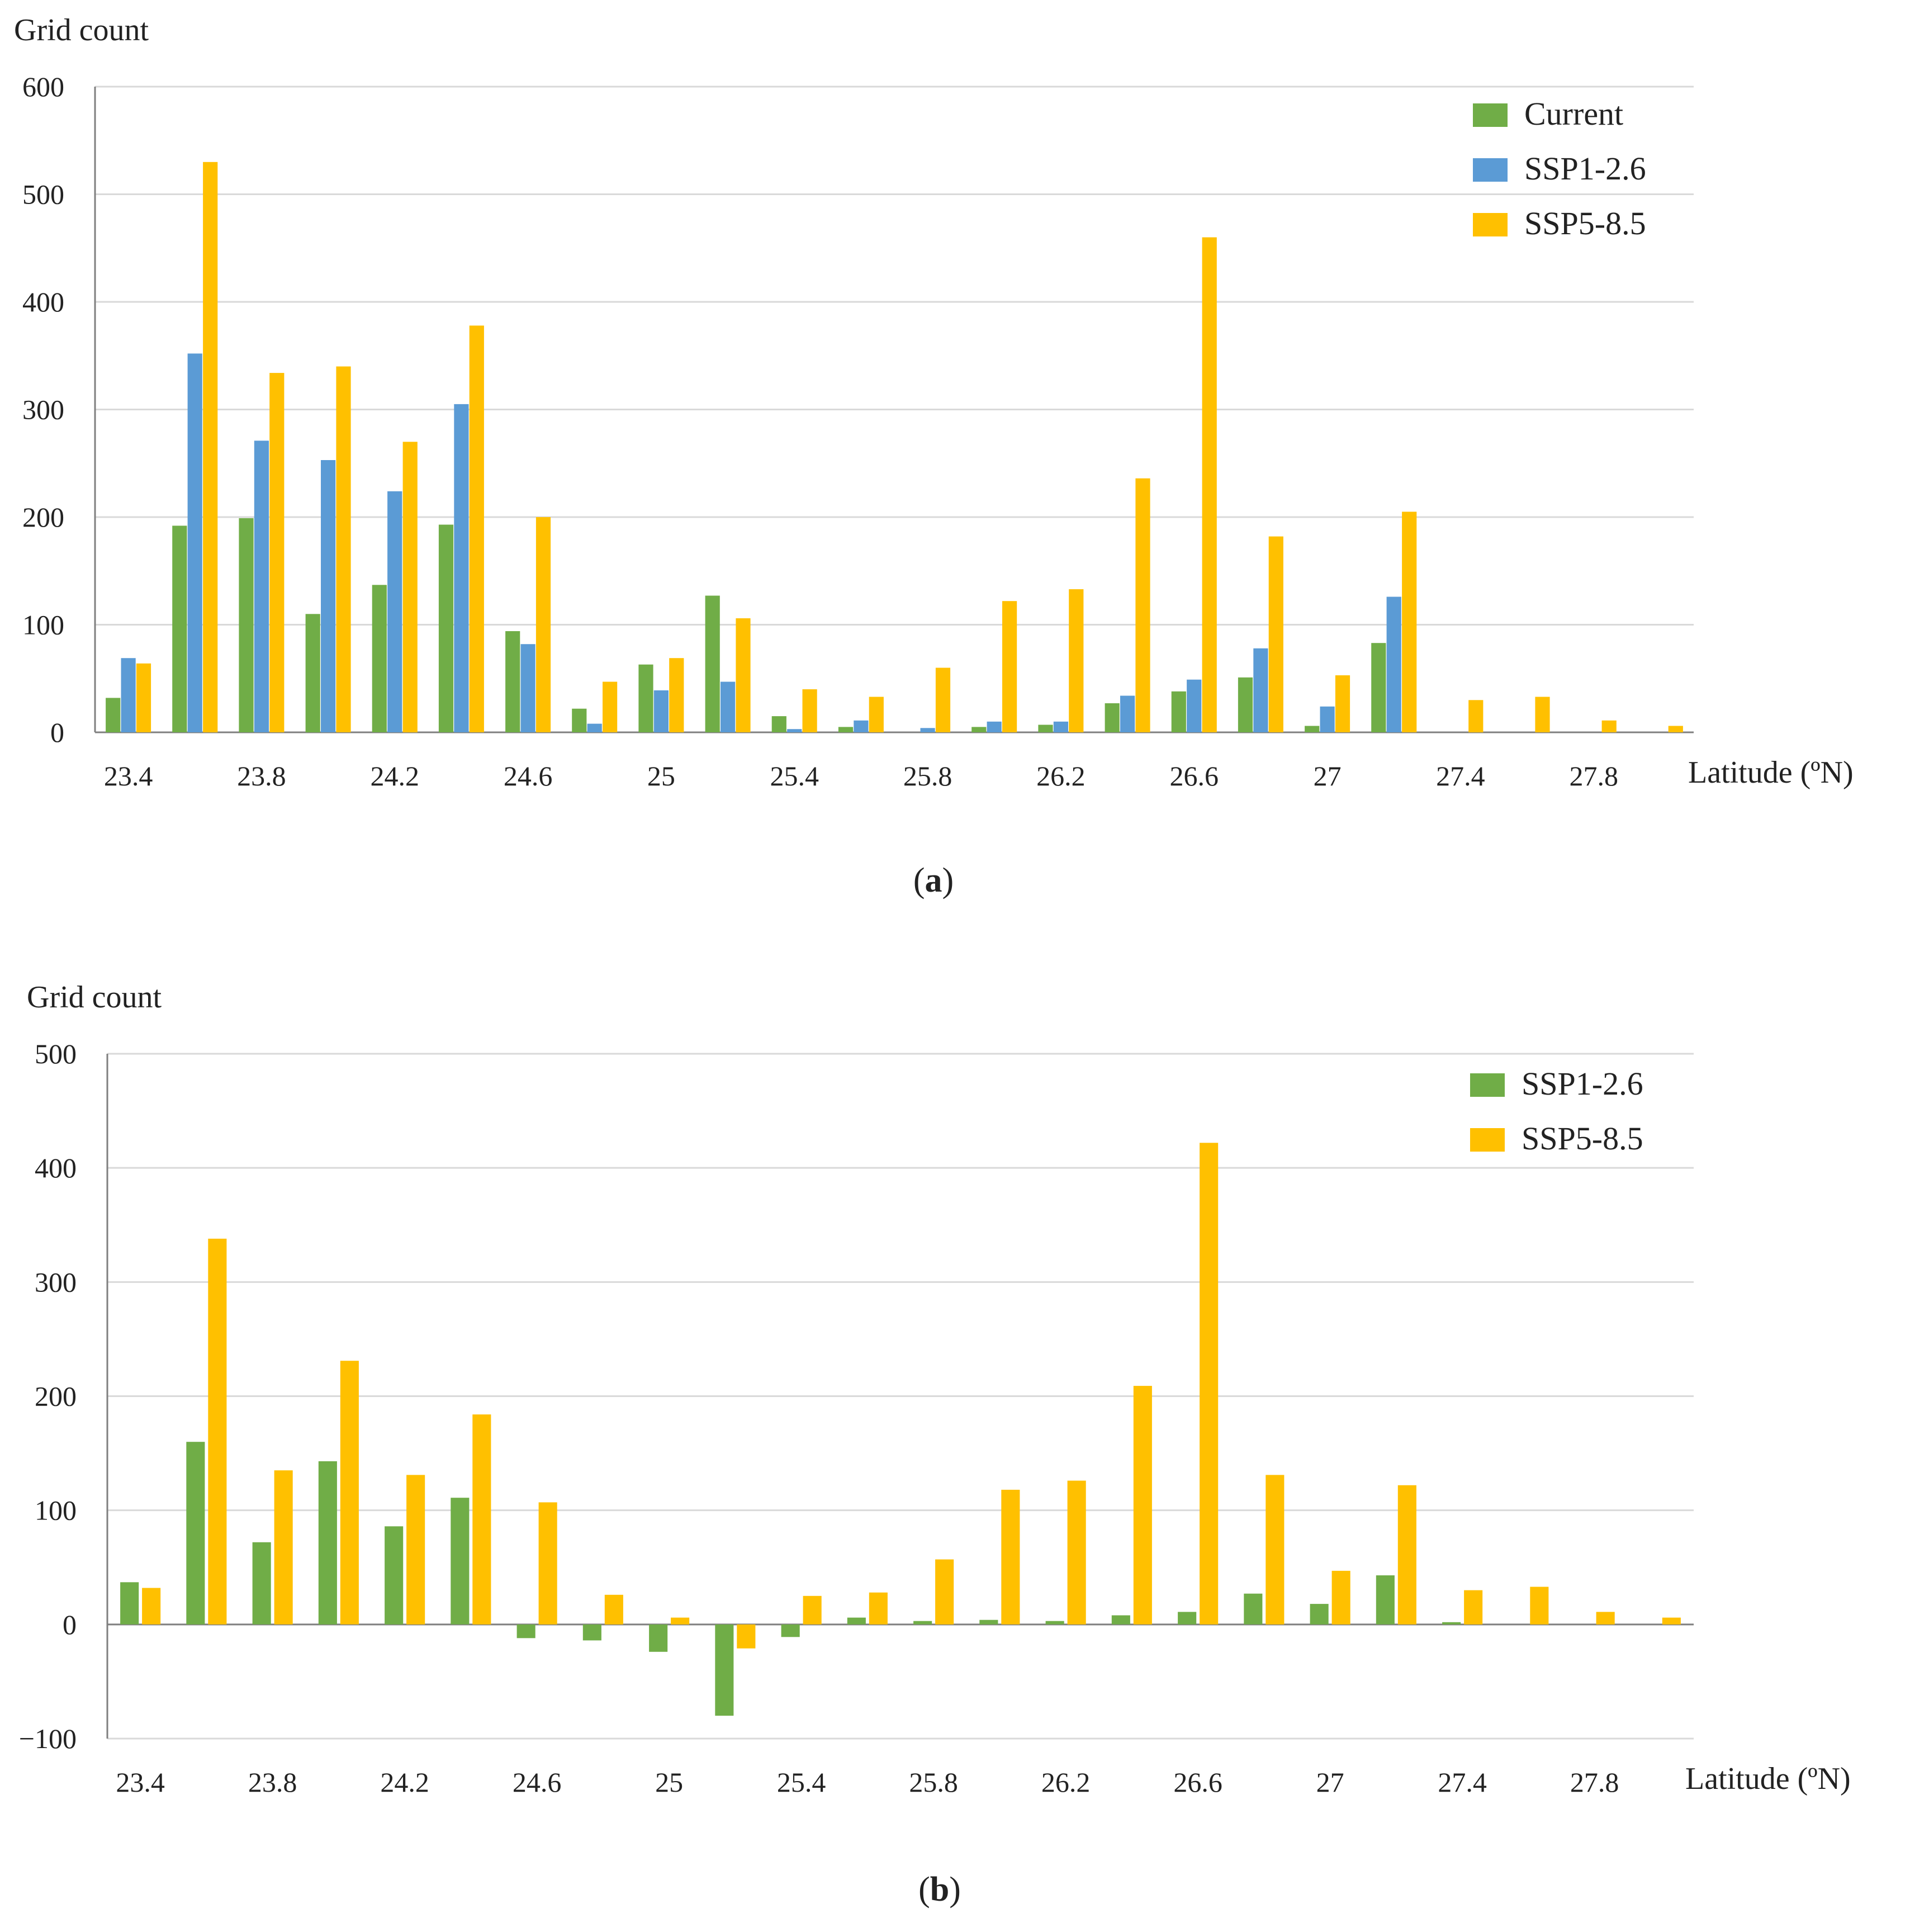 This screenshot has width=1910, height=1932. What do you see at coordinates (1197, 1782) in the screenshot?
I see `x-tick-label: 26.6` at bounding box center [1197, 1782].